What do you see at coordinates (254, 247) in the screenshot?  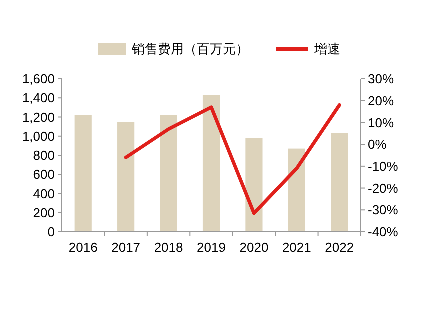 I see `x-tick-label: 2020` at bounding box center [254, 247].